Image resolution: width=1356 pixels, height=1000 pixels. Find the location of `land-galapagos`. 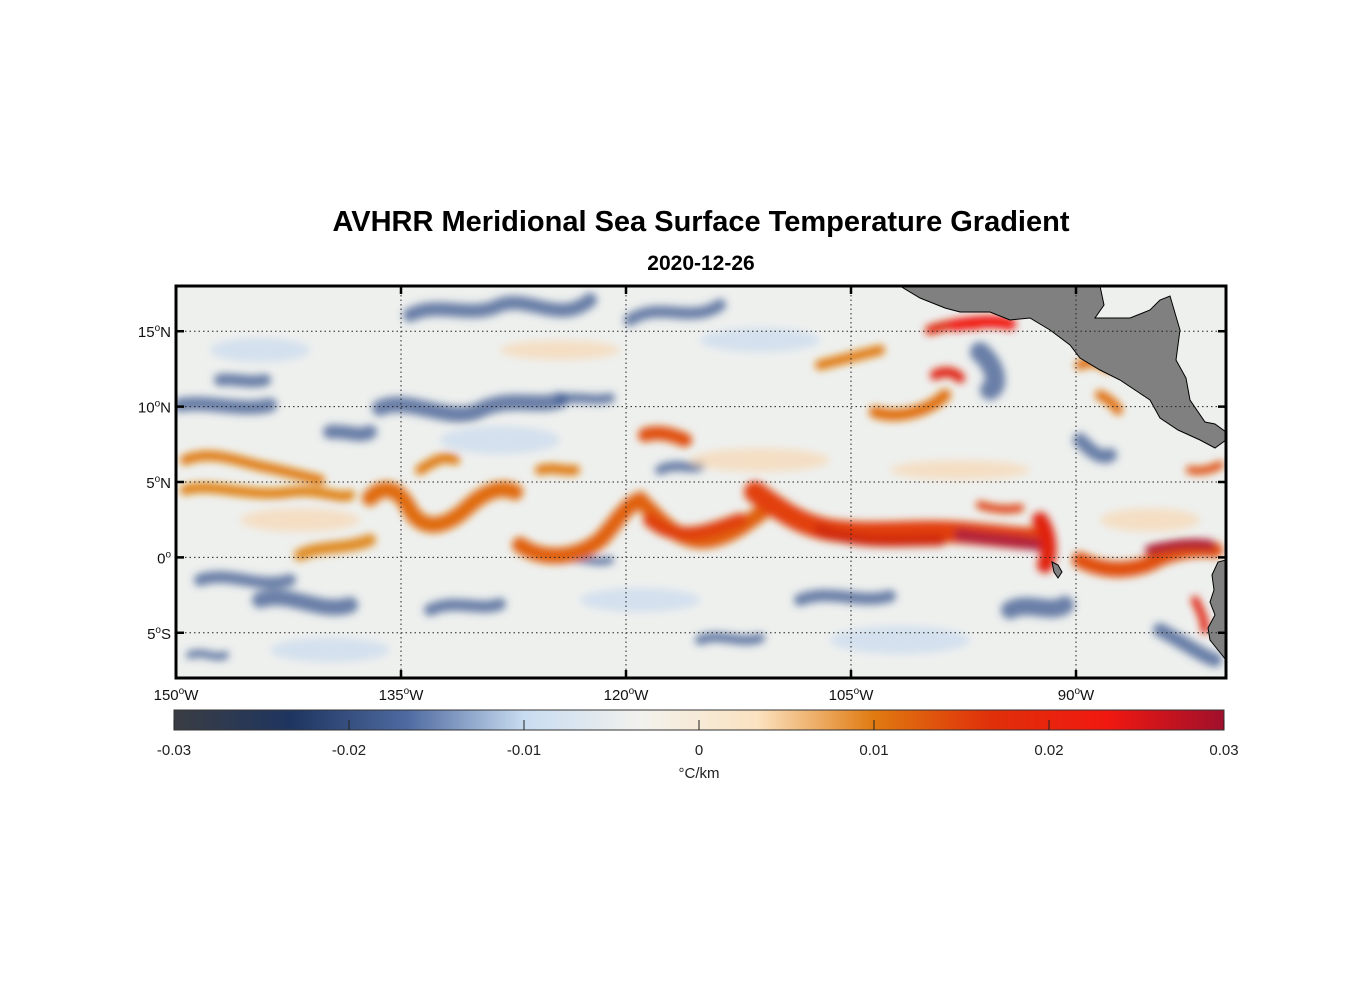

land-galapagos is located at coordinates (1057, 570).